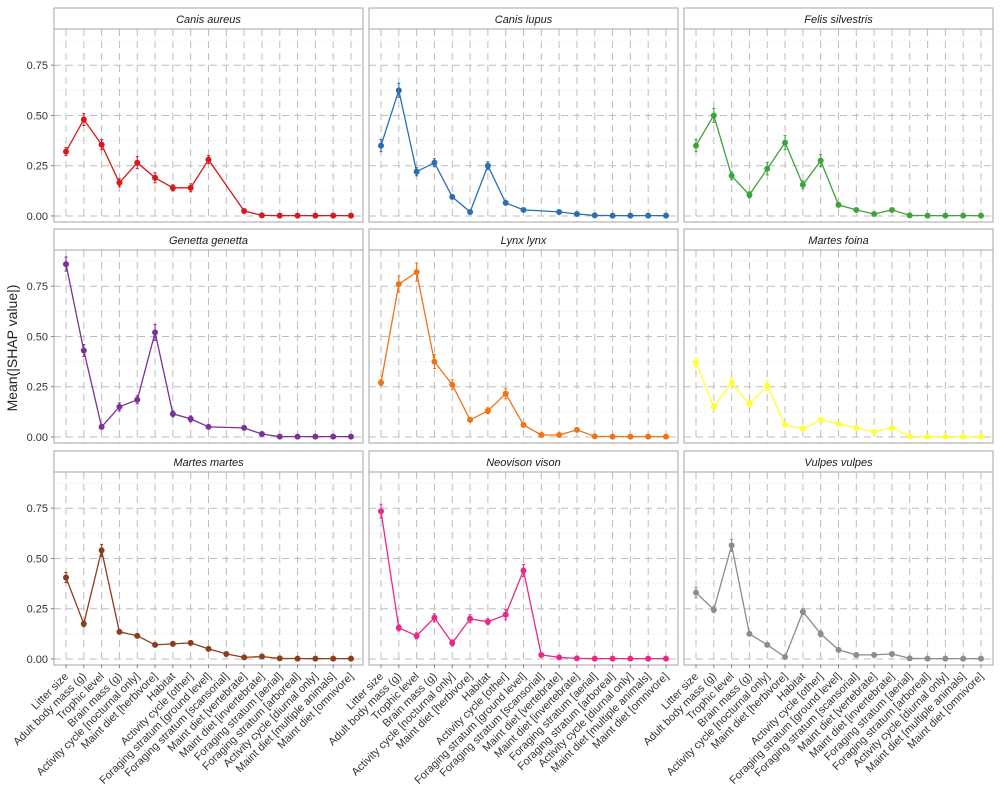  What do you see at coordinates (37, 660) in the screenshot?
I see `y-tick-label: 0.00` at bounding box center [37, 660].